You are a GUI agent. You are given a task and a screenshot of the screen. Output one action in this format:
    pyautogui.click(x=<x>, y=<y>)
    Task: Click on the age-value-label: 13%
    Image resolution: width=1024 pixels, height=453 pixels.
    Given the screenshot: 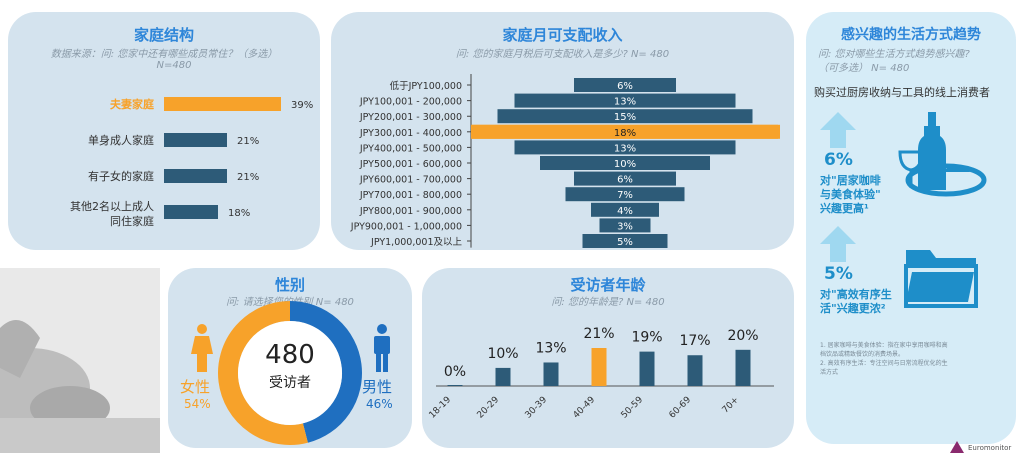 What is the action you would take?
    pyautogui.click(x=550, y=348)
    